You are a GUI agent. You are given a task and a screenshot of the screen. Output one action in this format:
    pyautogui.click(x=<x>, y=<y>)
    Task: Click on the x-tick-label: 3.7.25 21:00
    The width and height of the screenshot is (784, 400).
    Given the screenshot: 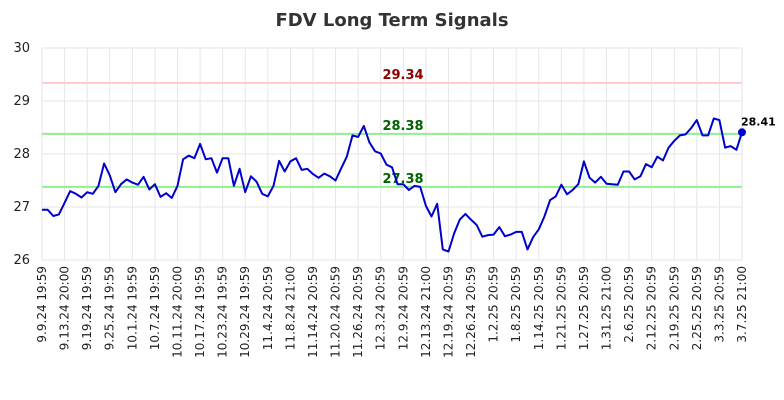 What is the action you would take?
    pyautogui.click(x=742, y=304)
    